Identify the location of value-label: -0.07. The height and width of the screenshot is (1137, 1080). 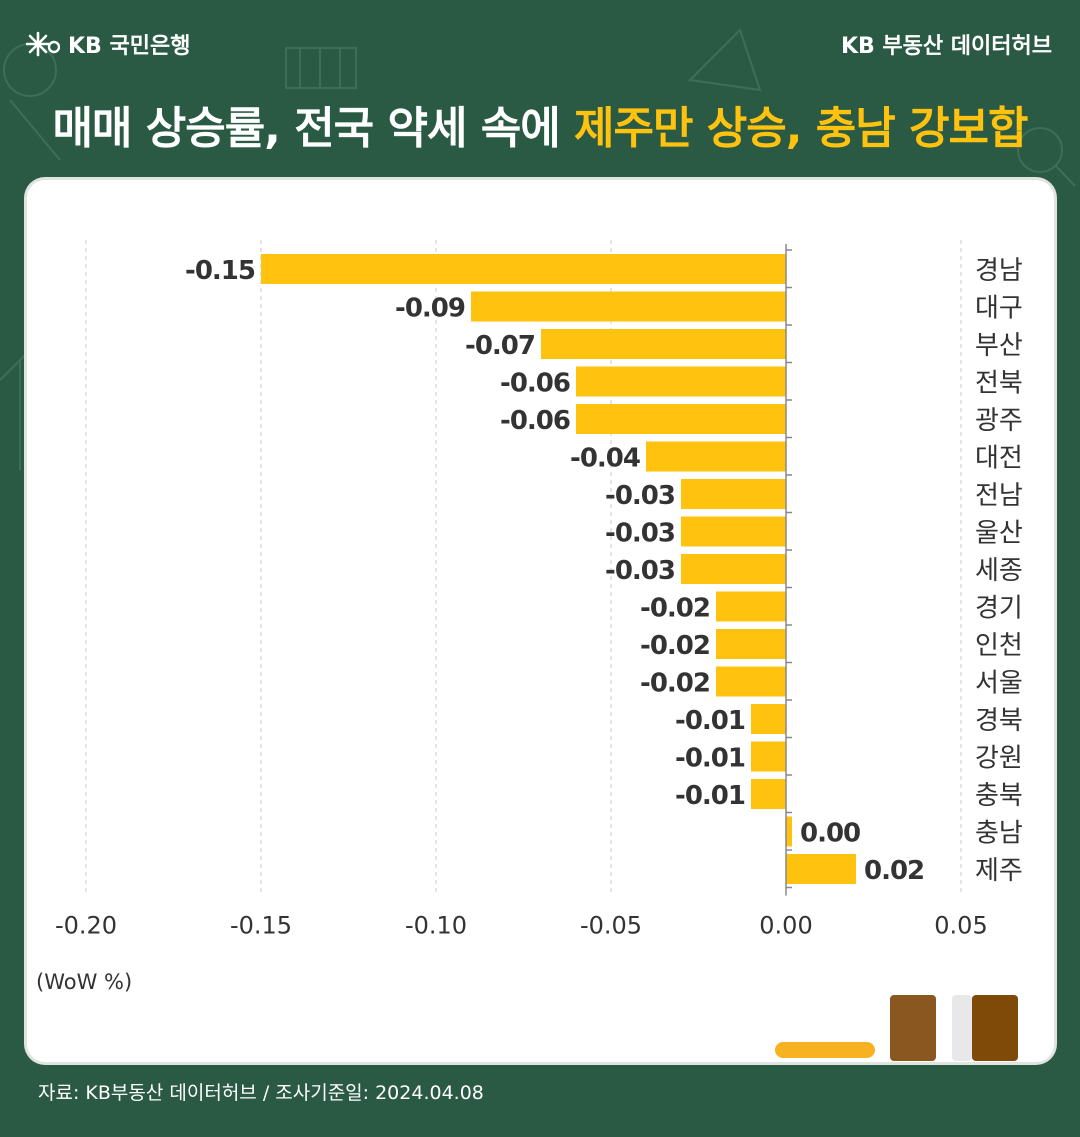
(500, 346).